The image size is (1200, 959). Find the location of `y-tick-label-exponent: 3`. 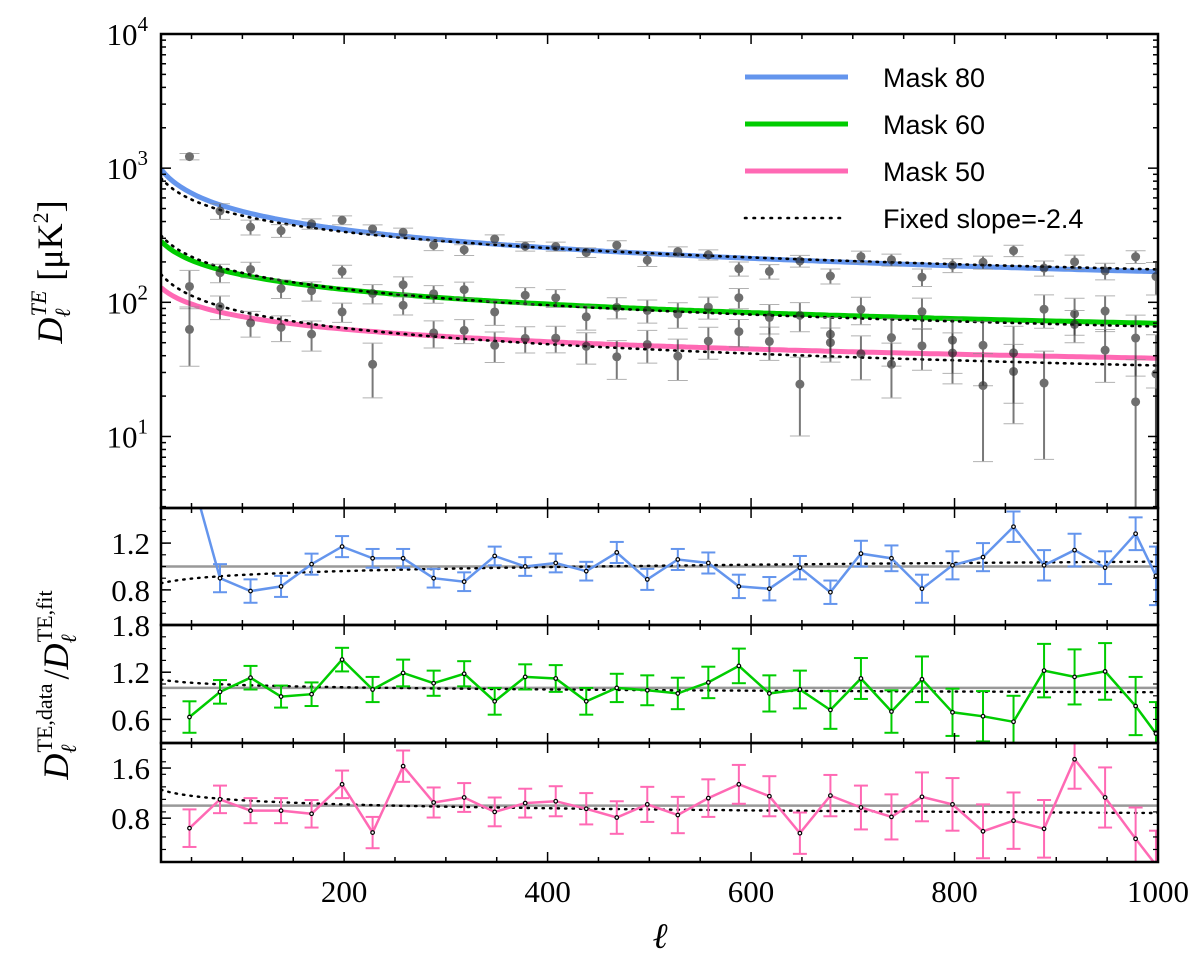

y-tick-label-exponent: 3 is located at coordinates (143, 158).